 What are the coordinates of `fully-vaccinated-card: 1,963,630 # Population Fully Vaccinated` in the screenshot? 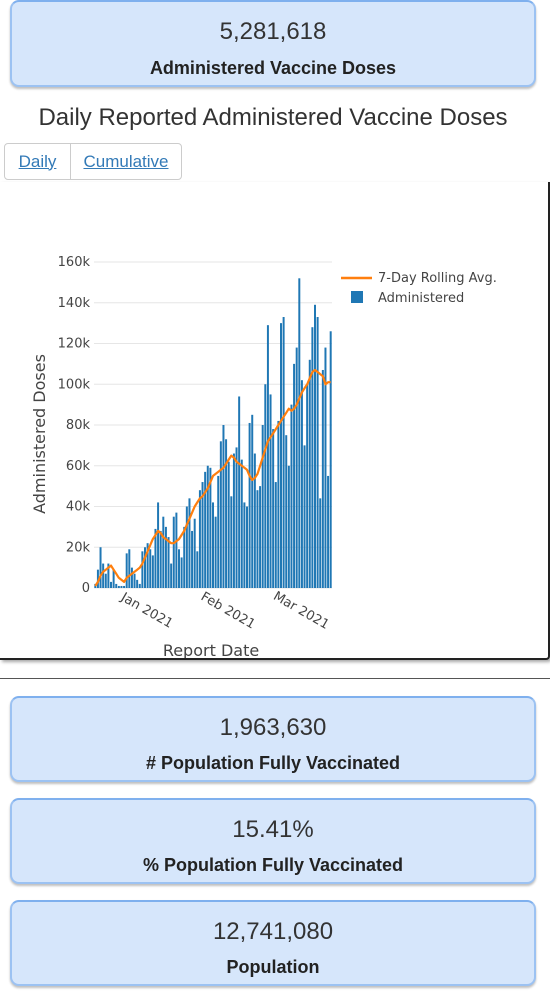 It's located at (273, 739).